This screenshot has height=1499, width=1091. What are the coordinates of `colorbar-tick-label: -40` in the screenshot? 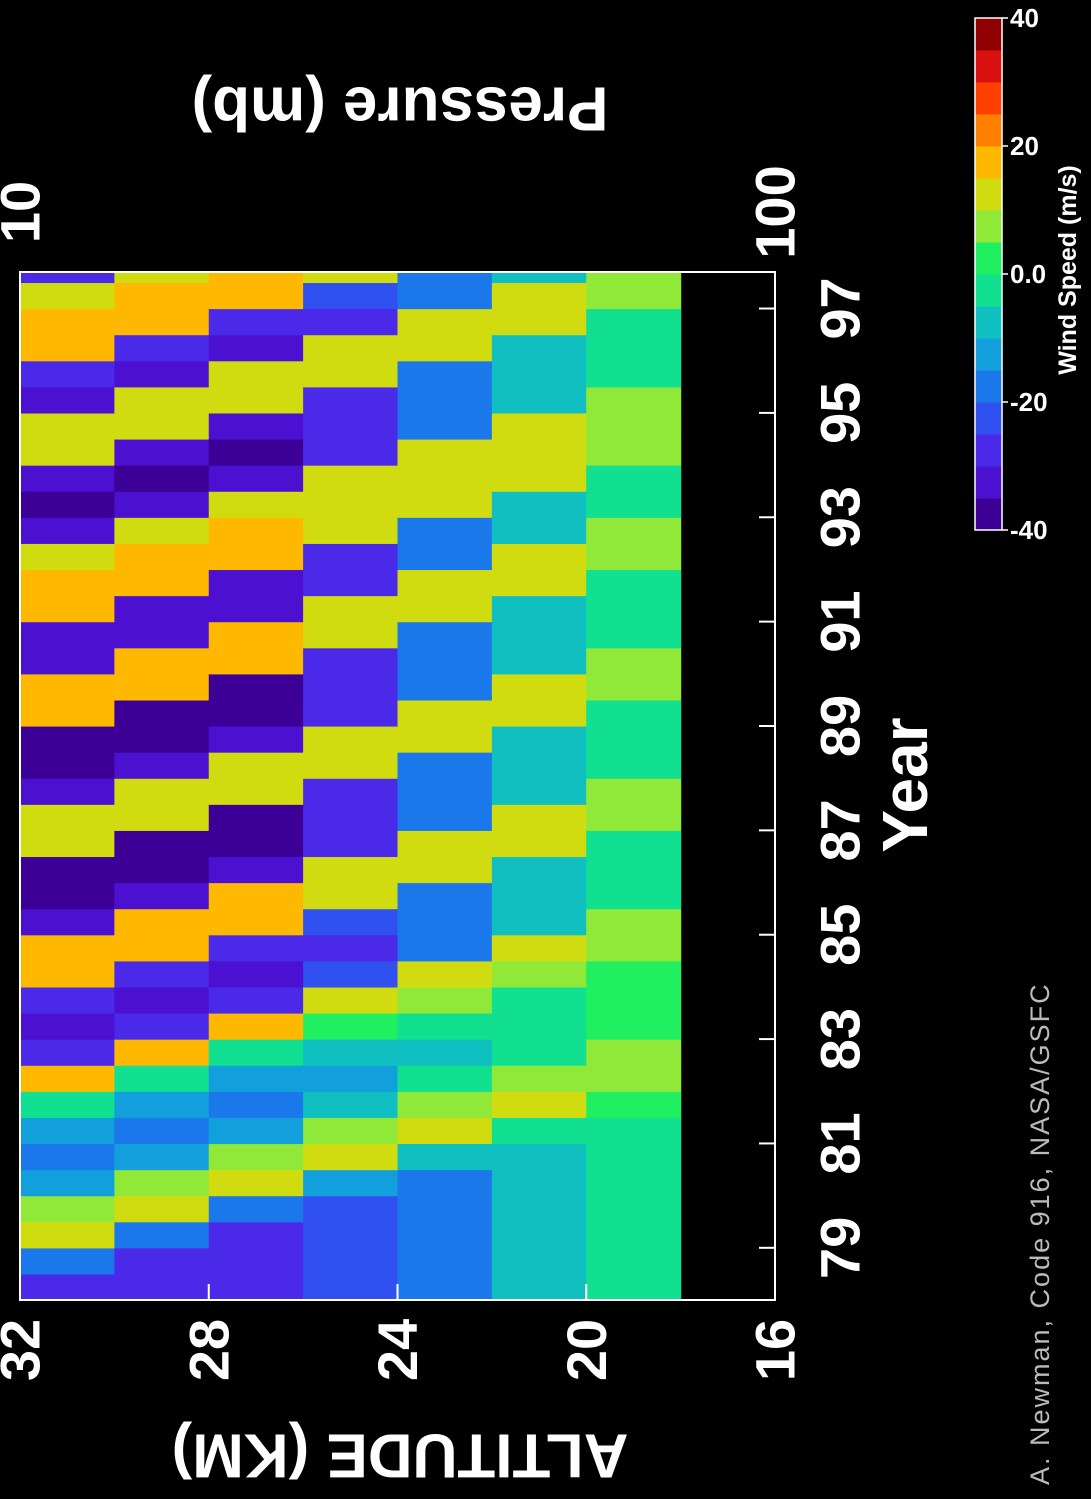 It's located at (1029, 530).